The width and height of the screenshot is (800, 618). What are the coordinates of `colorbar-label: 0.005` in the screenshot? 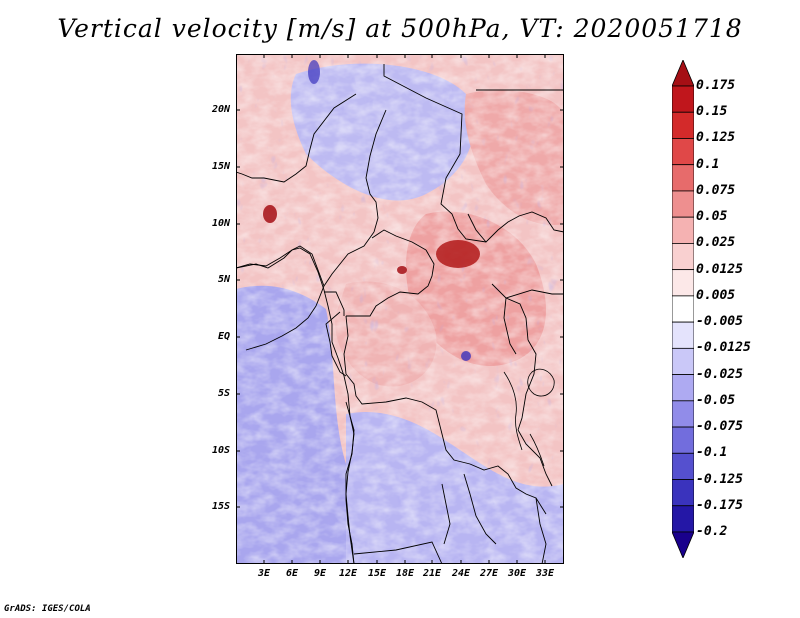 It's located at (716, 295).